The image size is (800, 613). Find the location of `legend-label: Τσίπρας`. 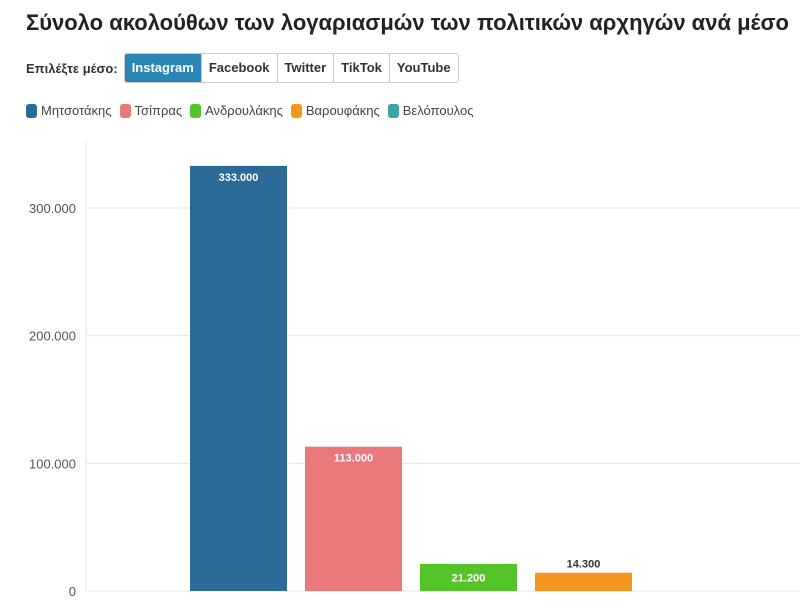

legend-label: Τσίπρας is located at coordinates (158, 110).